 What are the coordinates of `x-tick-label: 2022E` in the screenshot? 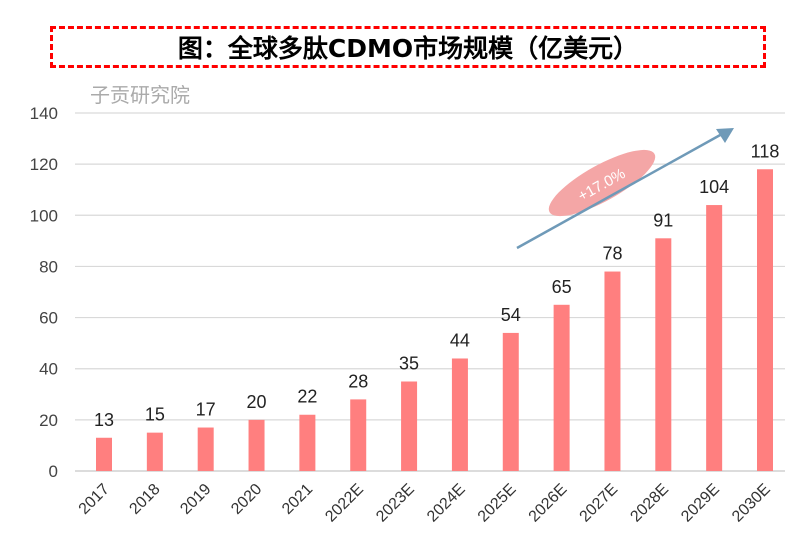 It's located at (344, 503).